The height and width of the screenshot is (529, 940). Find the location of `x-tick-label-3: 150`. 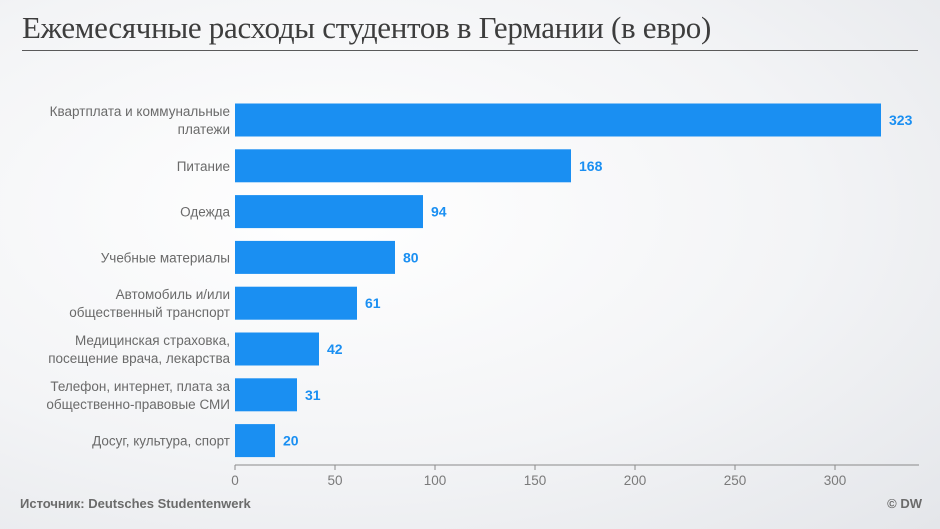

x-tick-label-3: 150 is located at coordinates (535, 480).